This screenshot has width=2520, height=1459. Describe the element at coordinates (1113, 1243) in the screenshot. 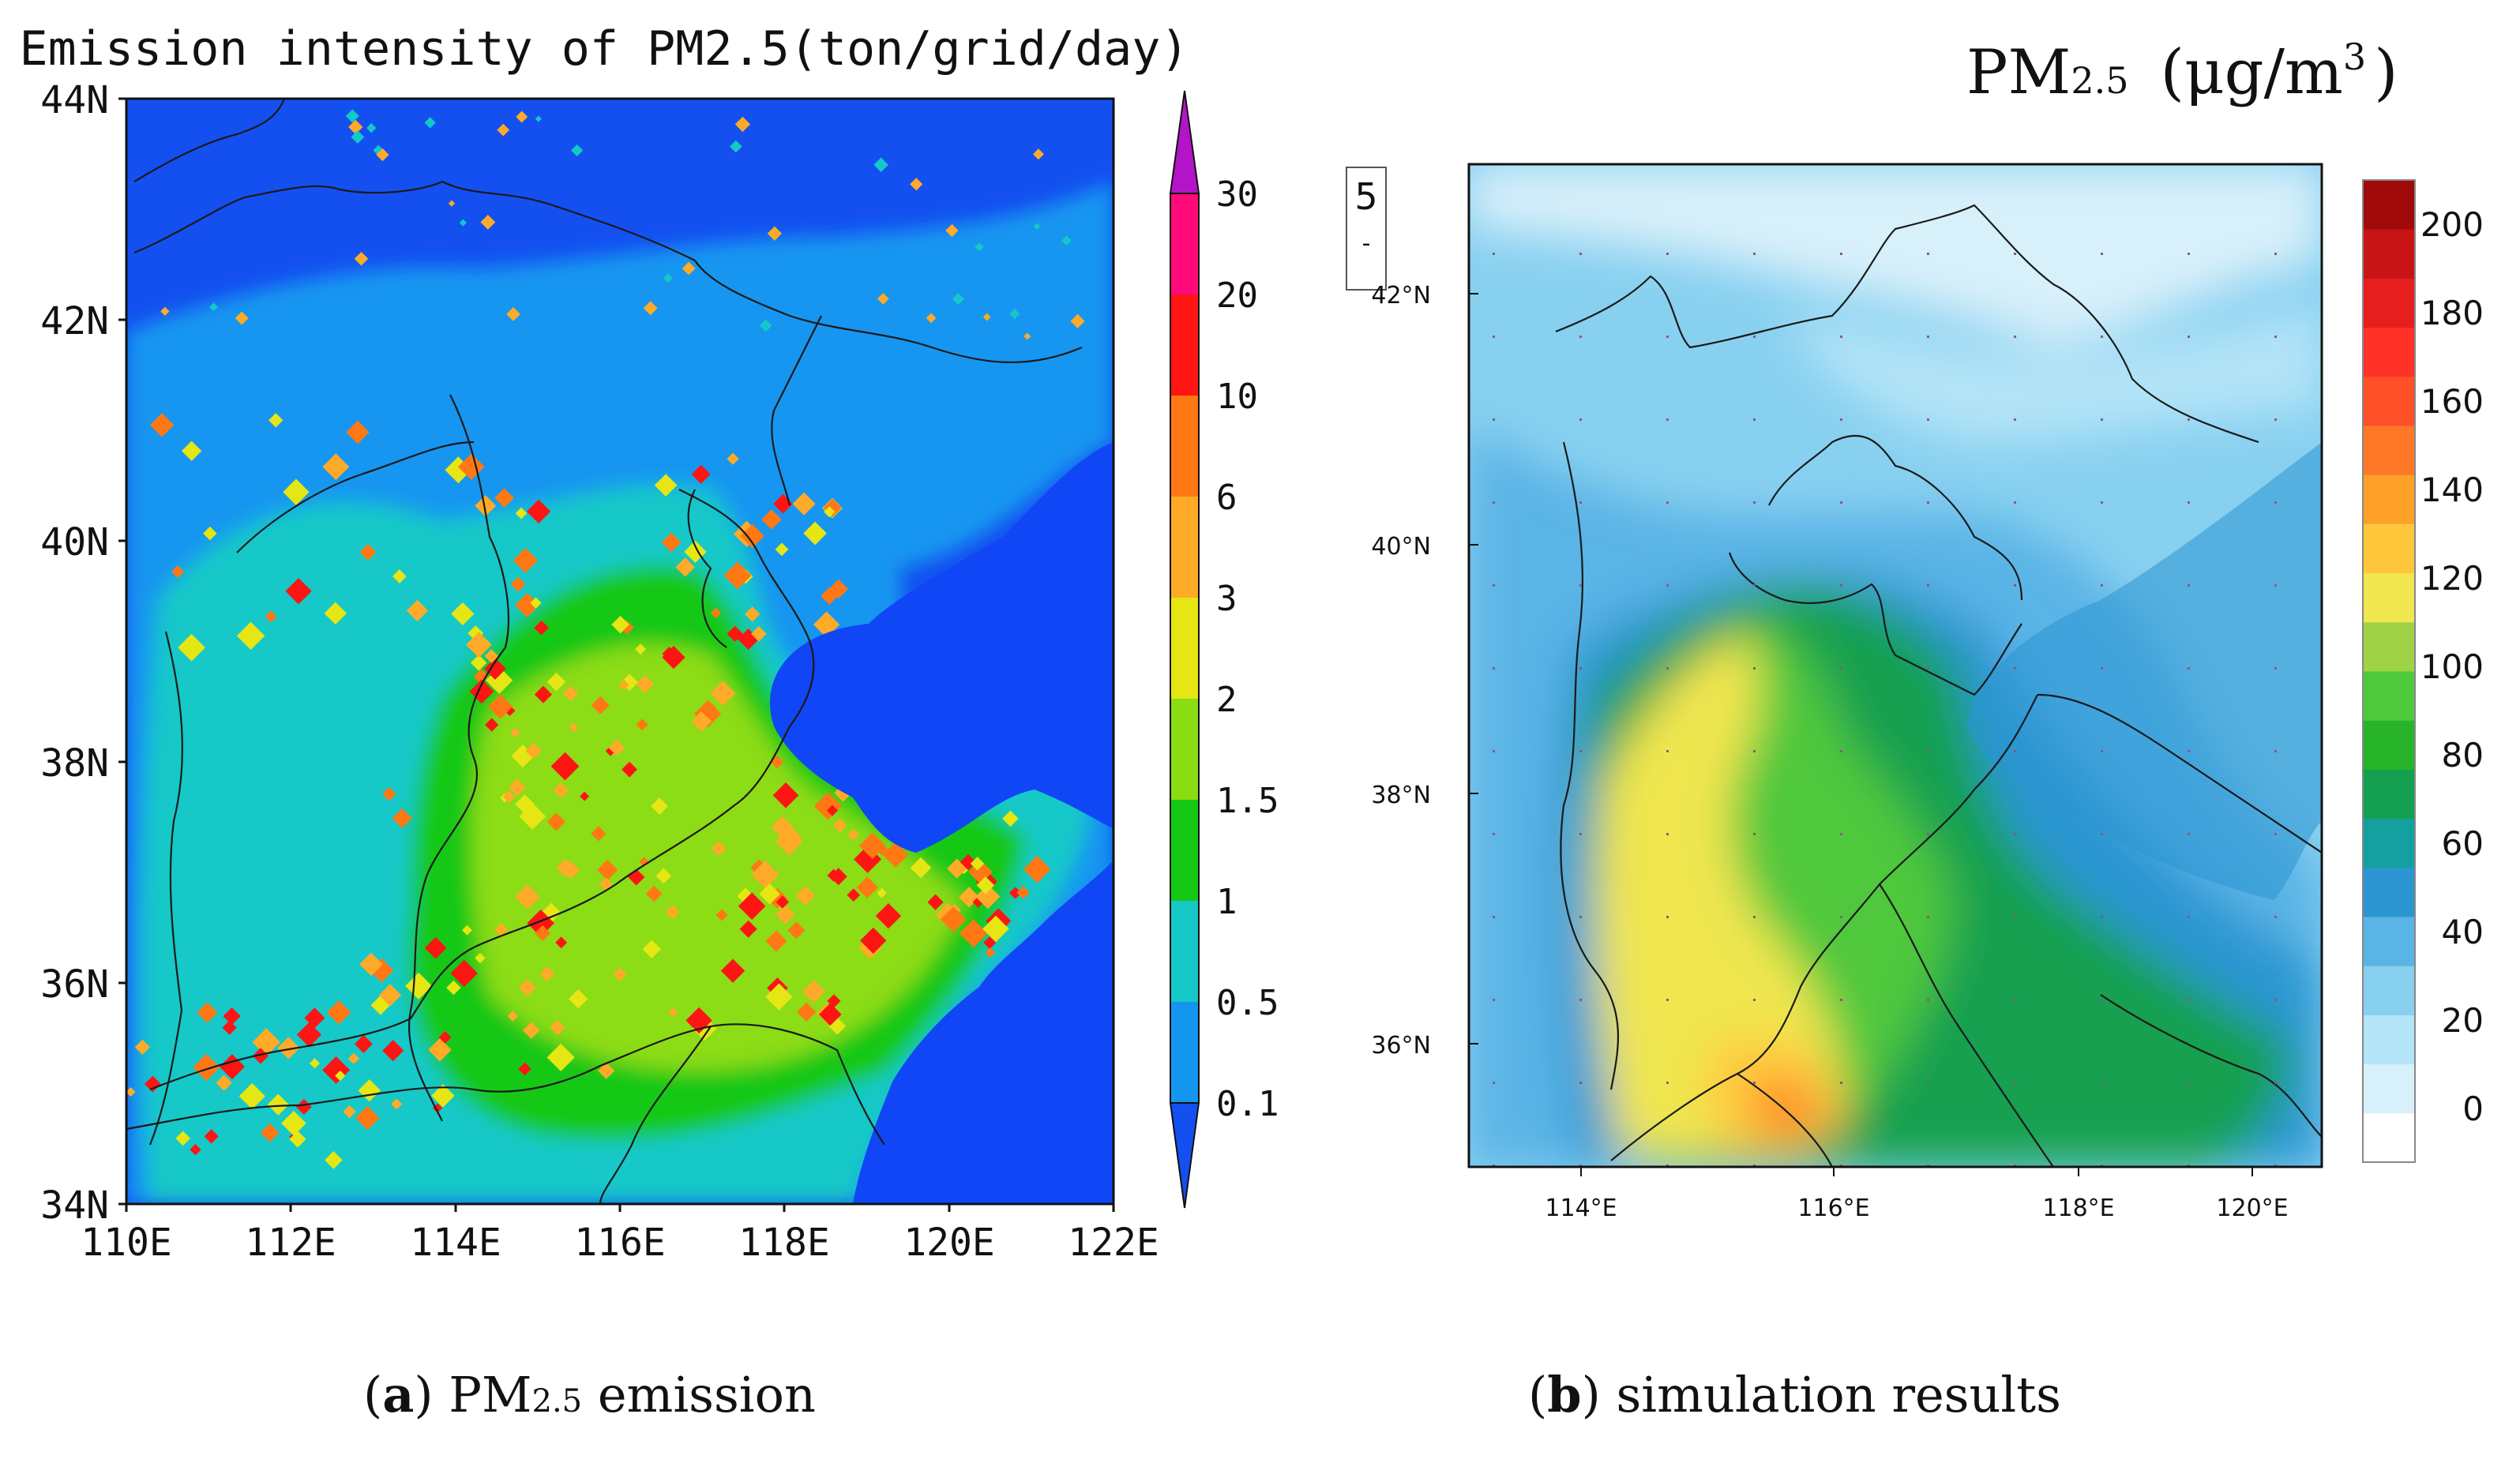

I see `lon-label-122e: 122E` at that location.